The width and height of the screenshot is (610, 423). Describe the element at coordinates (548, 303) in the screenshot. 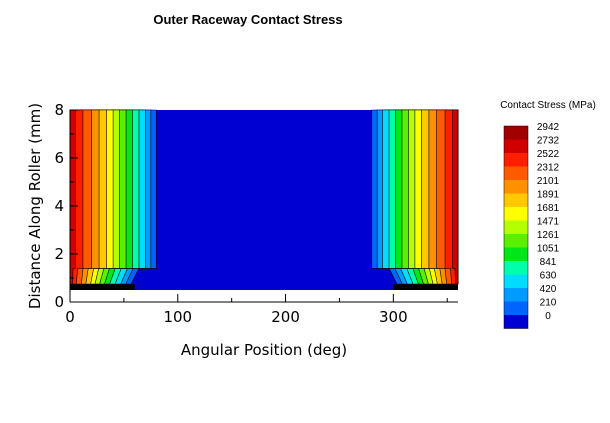

I see `legend-level-label: 210` at that location.